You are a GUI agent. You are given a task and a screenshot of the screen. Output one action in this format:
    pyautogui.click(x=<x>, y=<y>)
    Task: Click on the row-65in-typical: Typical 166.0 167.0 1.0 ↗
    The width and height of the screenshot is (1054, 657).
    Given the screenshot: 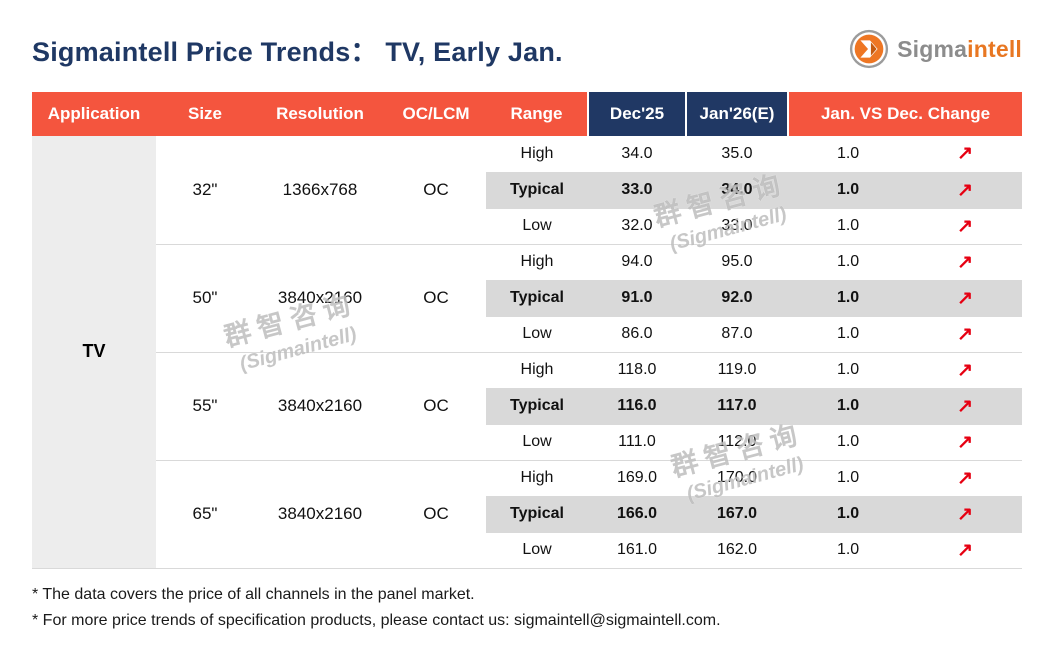 What is the action you would take?
    pyautogui.click(x=527, y=514)
    